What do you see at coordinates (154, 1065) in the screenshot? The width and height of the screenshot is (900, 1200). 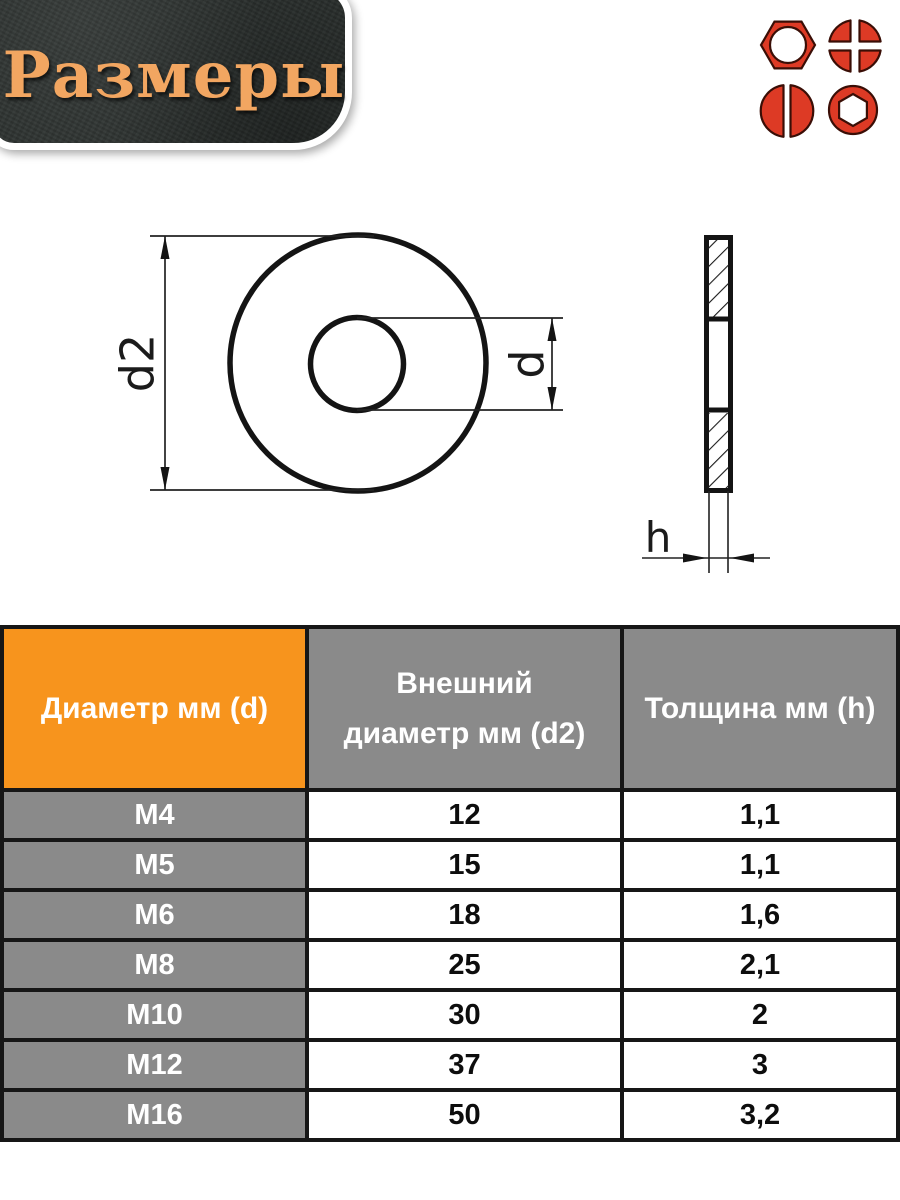 I see `table-row-size: M12` at bounding box center [154, 1065].